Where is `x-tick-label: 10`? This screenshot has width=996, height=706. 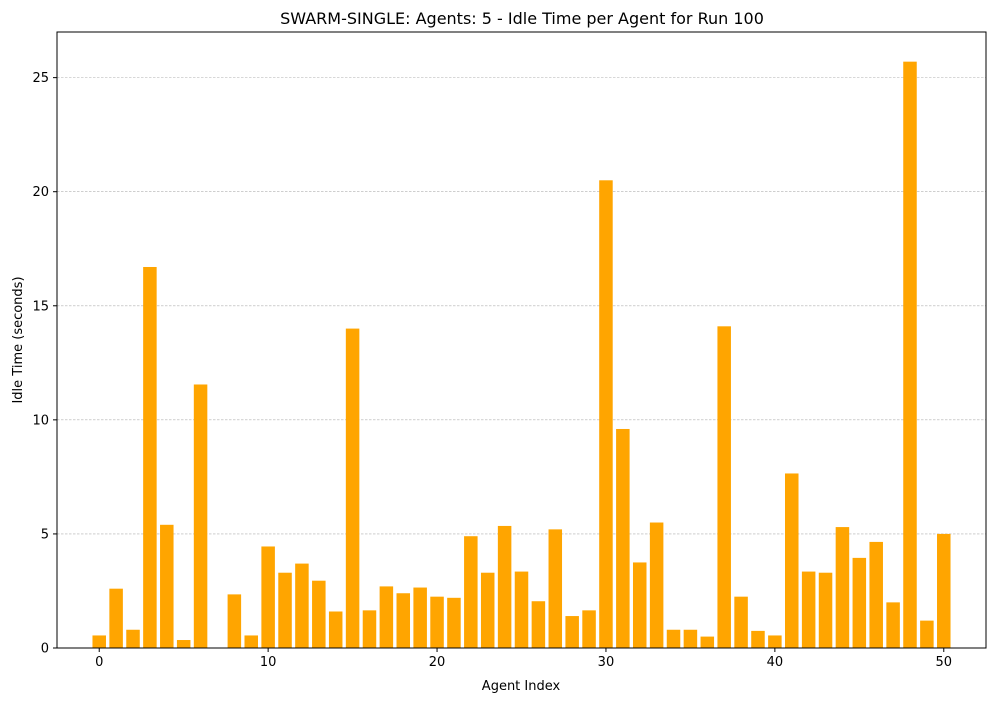
x-tick-label: 10 is located at coordinates (268, 662).